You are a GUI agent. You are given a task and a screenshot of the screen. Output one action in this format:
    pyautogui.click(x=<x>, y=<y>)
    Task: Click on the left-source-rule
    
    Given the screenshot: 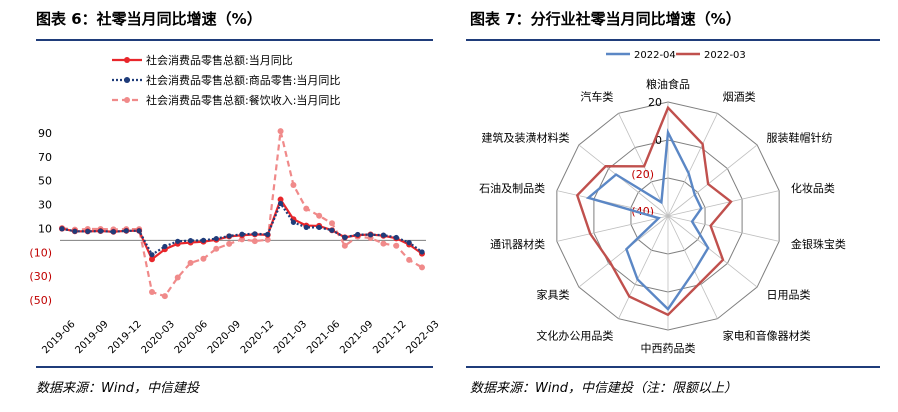 What is the action you would take?
    pyautogui.click(x=234, y=367)
    